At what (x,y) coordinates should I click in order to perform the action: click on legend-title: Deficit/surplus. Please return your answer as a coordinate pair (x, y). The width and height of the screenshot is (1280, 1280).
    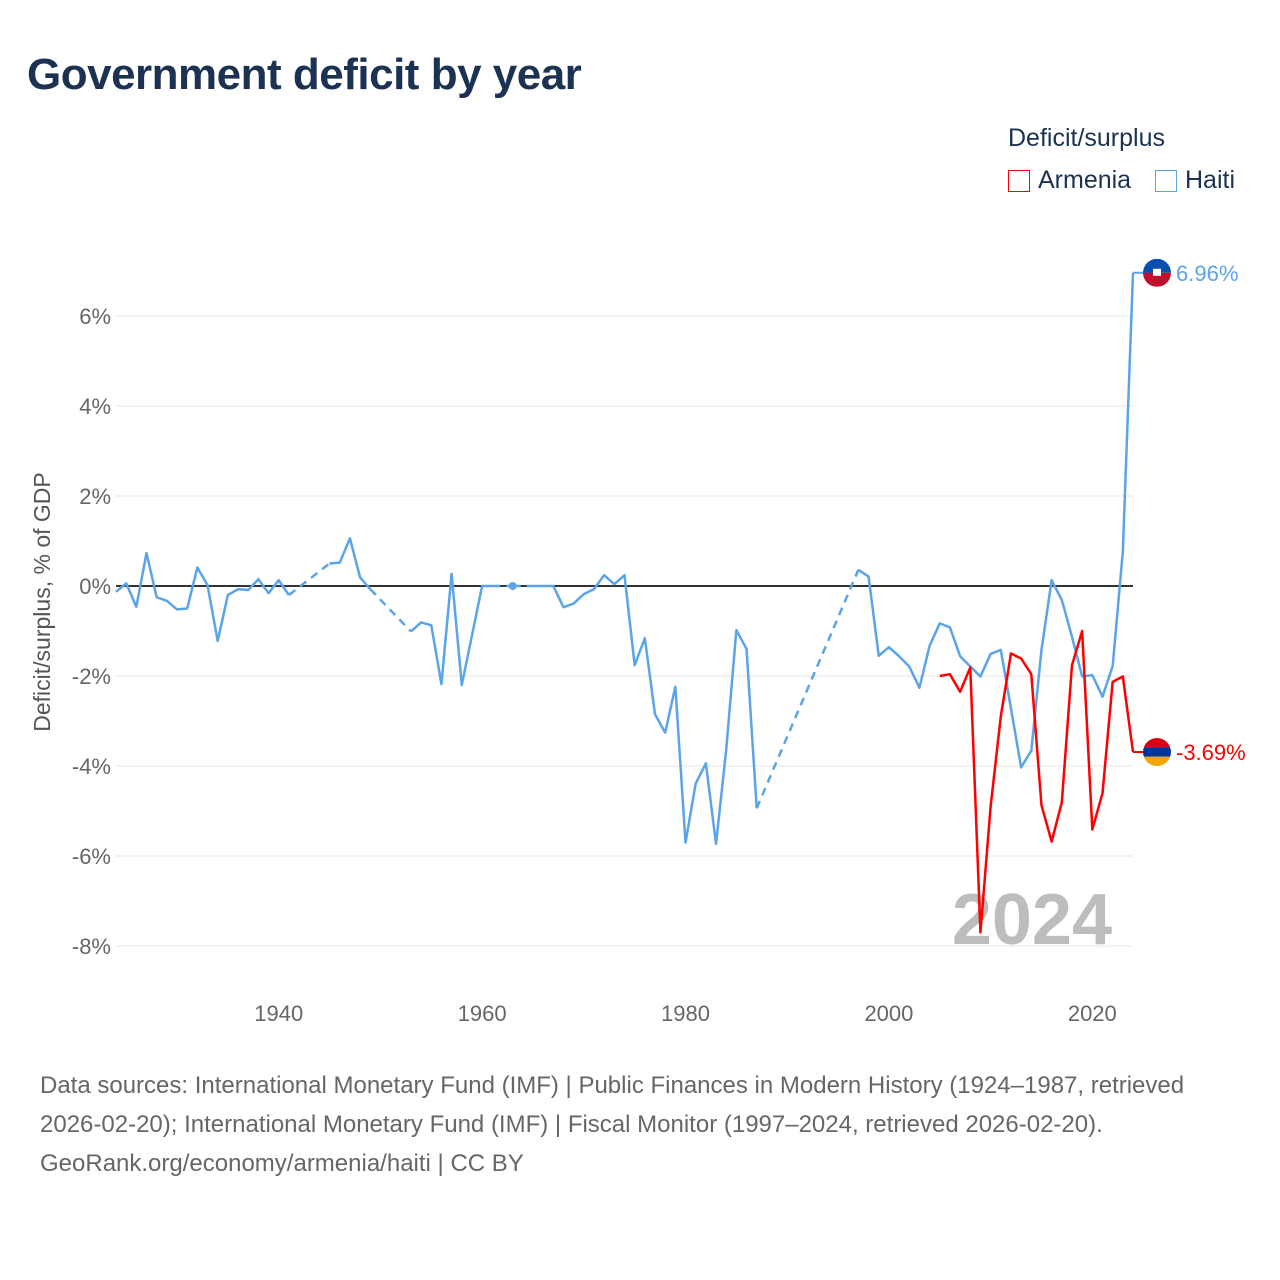
    Looking at the image, I should click on (1086, 138).